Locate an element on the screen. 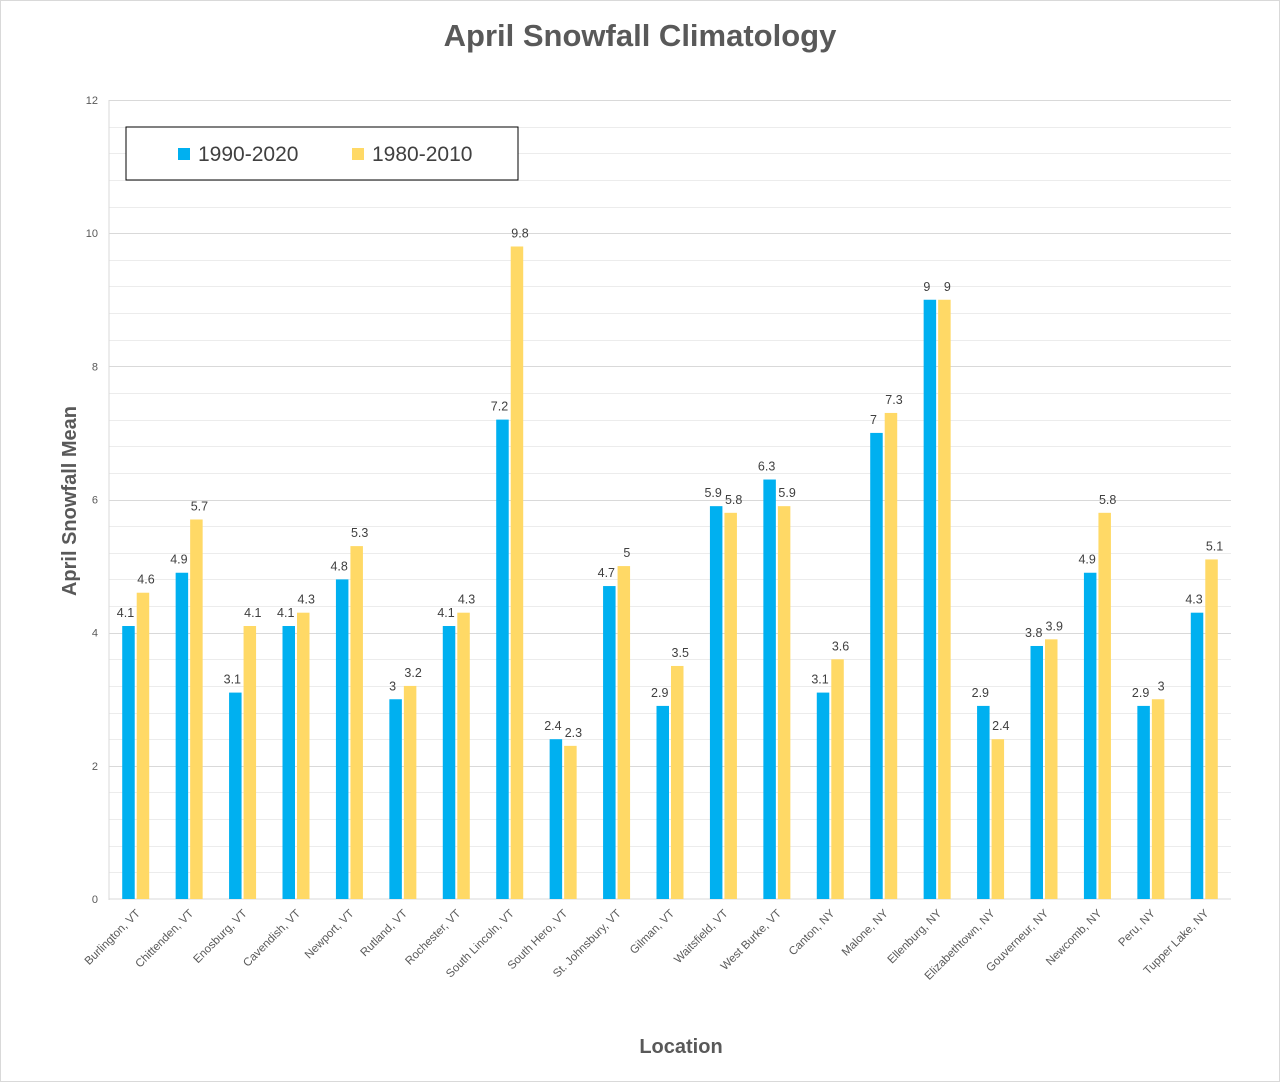 The height and width of the screenshot is (1082, 1280). x-tick-label: Gilman, VT is located at coordinates (652, 932).